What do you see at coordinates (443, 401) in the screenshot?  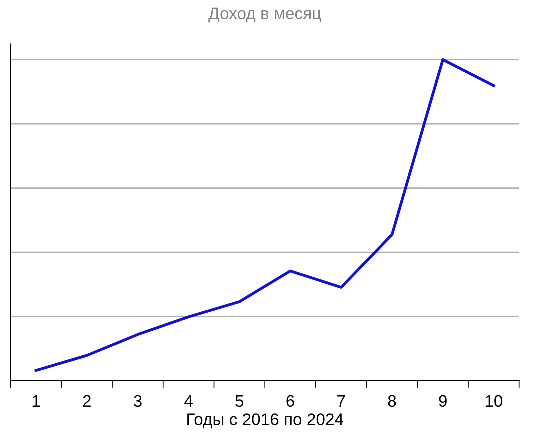 I see `x-tick-label: 9` at bounding box center [443, 401].